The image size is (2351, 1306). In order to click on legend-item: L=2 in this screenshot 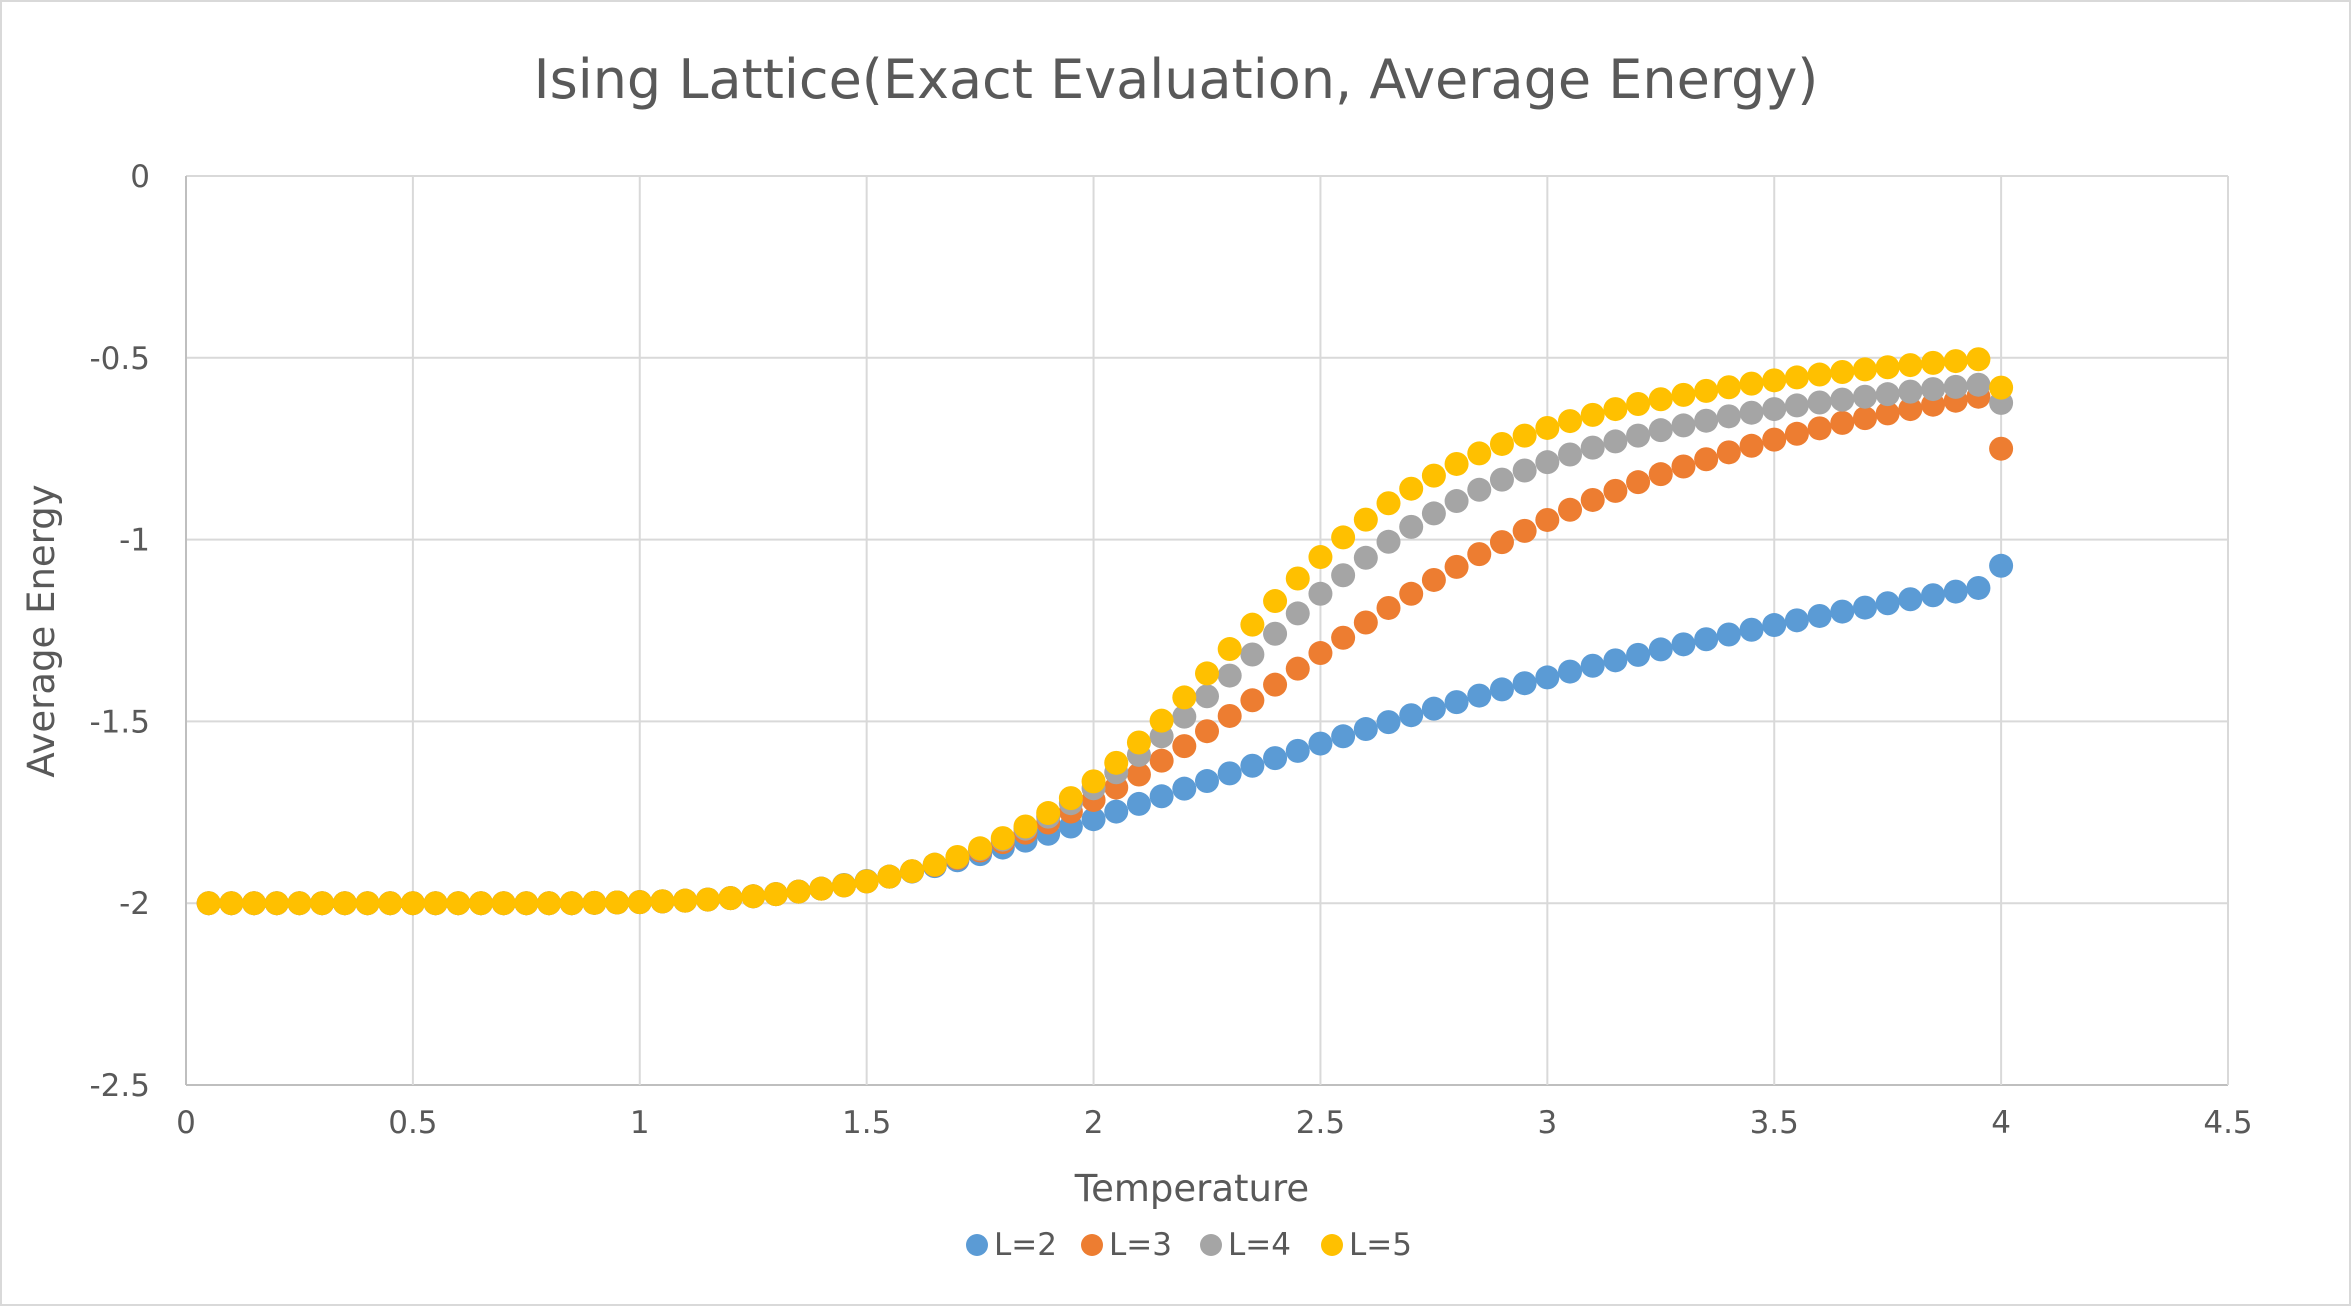, I will do `click(1011, 1245)`.